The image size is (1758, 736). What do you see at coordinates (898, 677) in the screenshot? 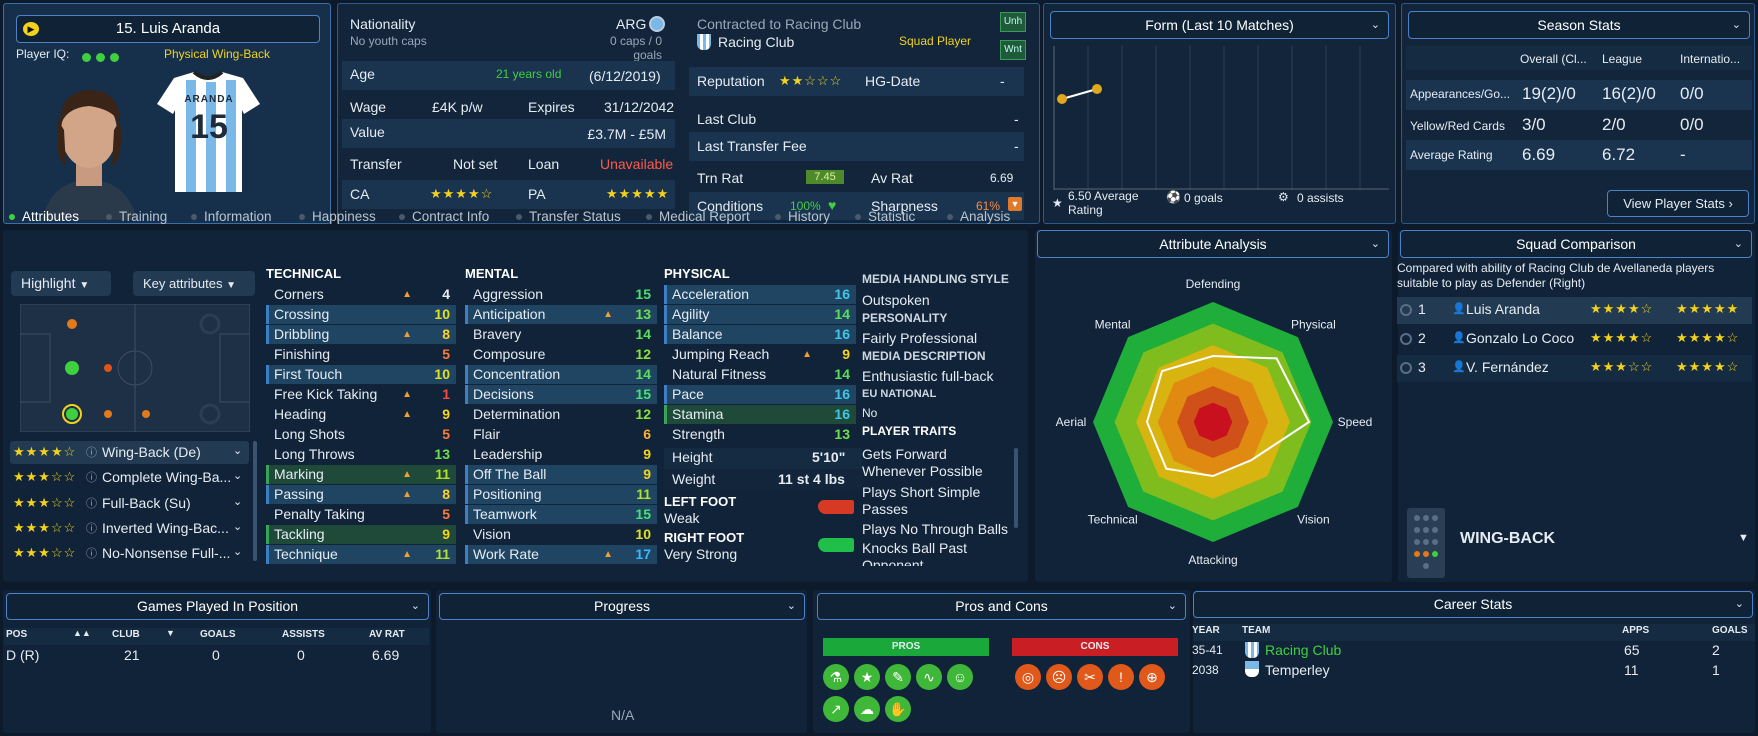
I see `boot-icon: ✎` at bounding box center [898, 677].